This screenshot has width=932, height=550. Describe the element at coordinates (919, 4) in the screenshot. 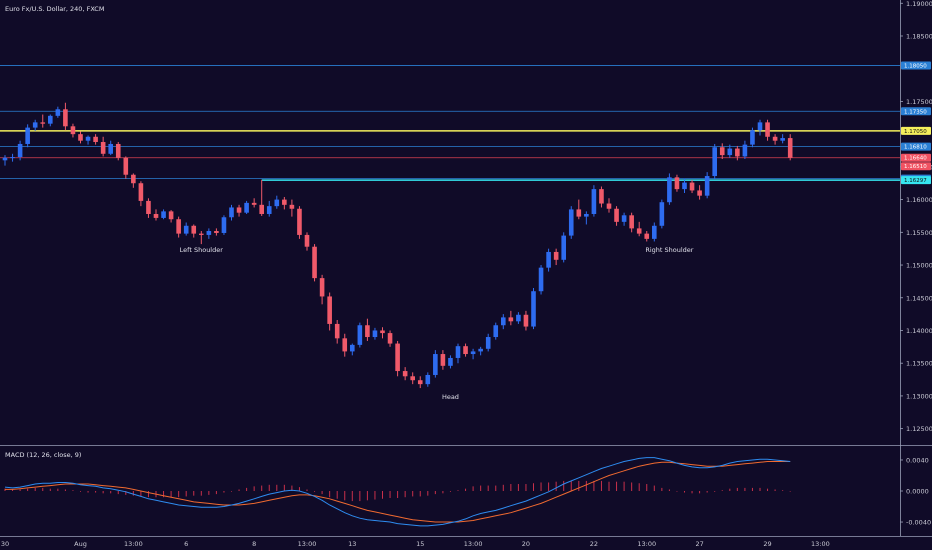

I see `price-tick-label: 1.19000` at that location.